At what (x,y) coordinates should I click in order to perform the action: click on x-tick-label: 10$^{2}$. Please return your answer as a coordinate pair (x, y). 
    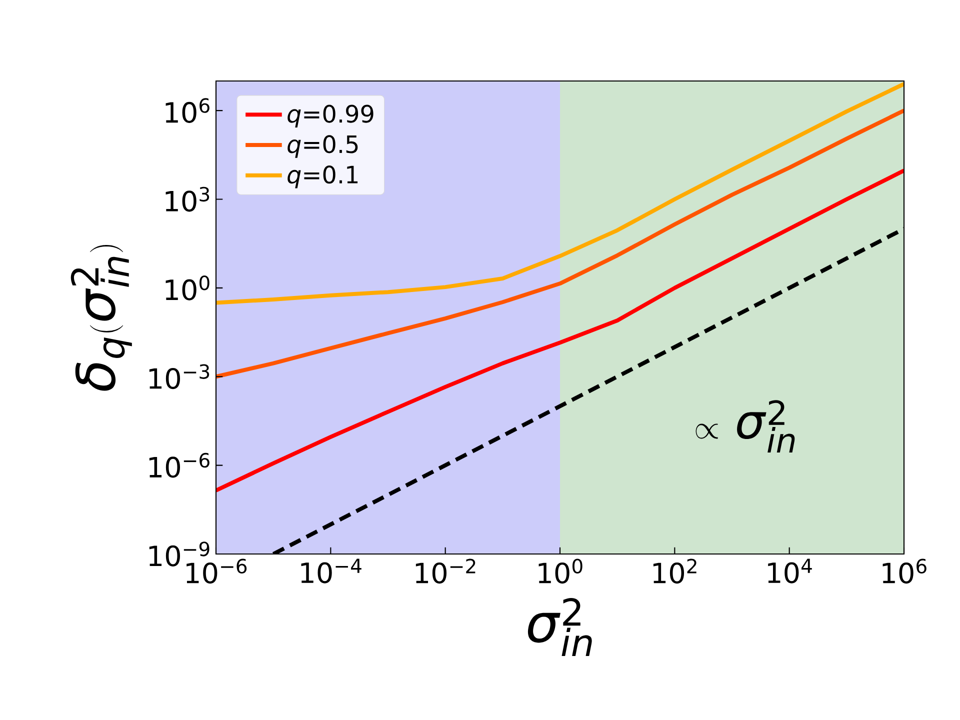
    Looking at the image, I should click on (674, 571).